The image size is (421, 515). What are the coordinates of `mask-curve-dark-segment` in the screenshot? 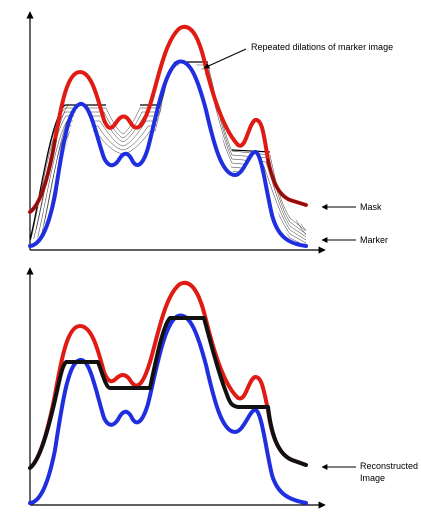 It's located at (168, 176).